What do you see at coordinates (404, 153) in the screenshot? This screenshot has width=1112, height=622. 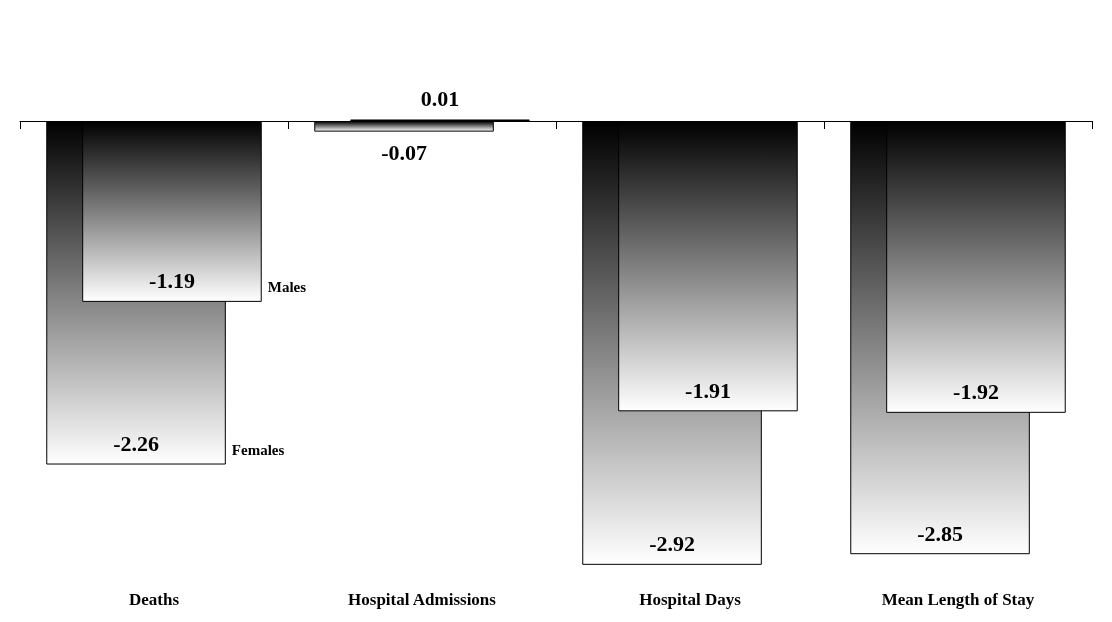 I see `data-label: -0.07` at bounding box center [404, 153].